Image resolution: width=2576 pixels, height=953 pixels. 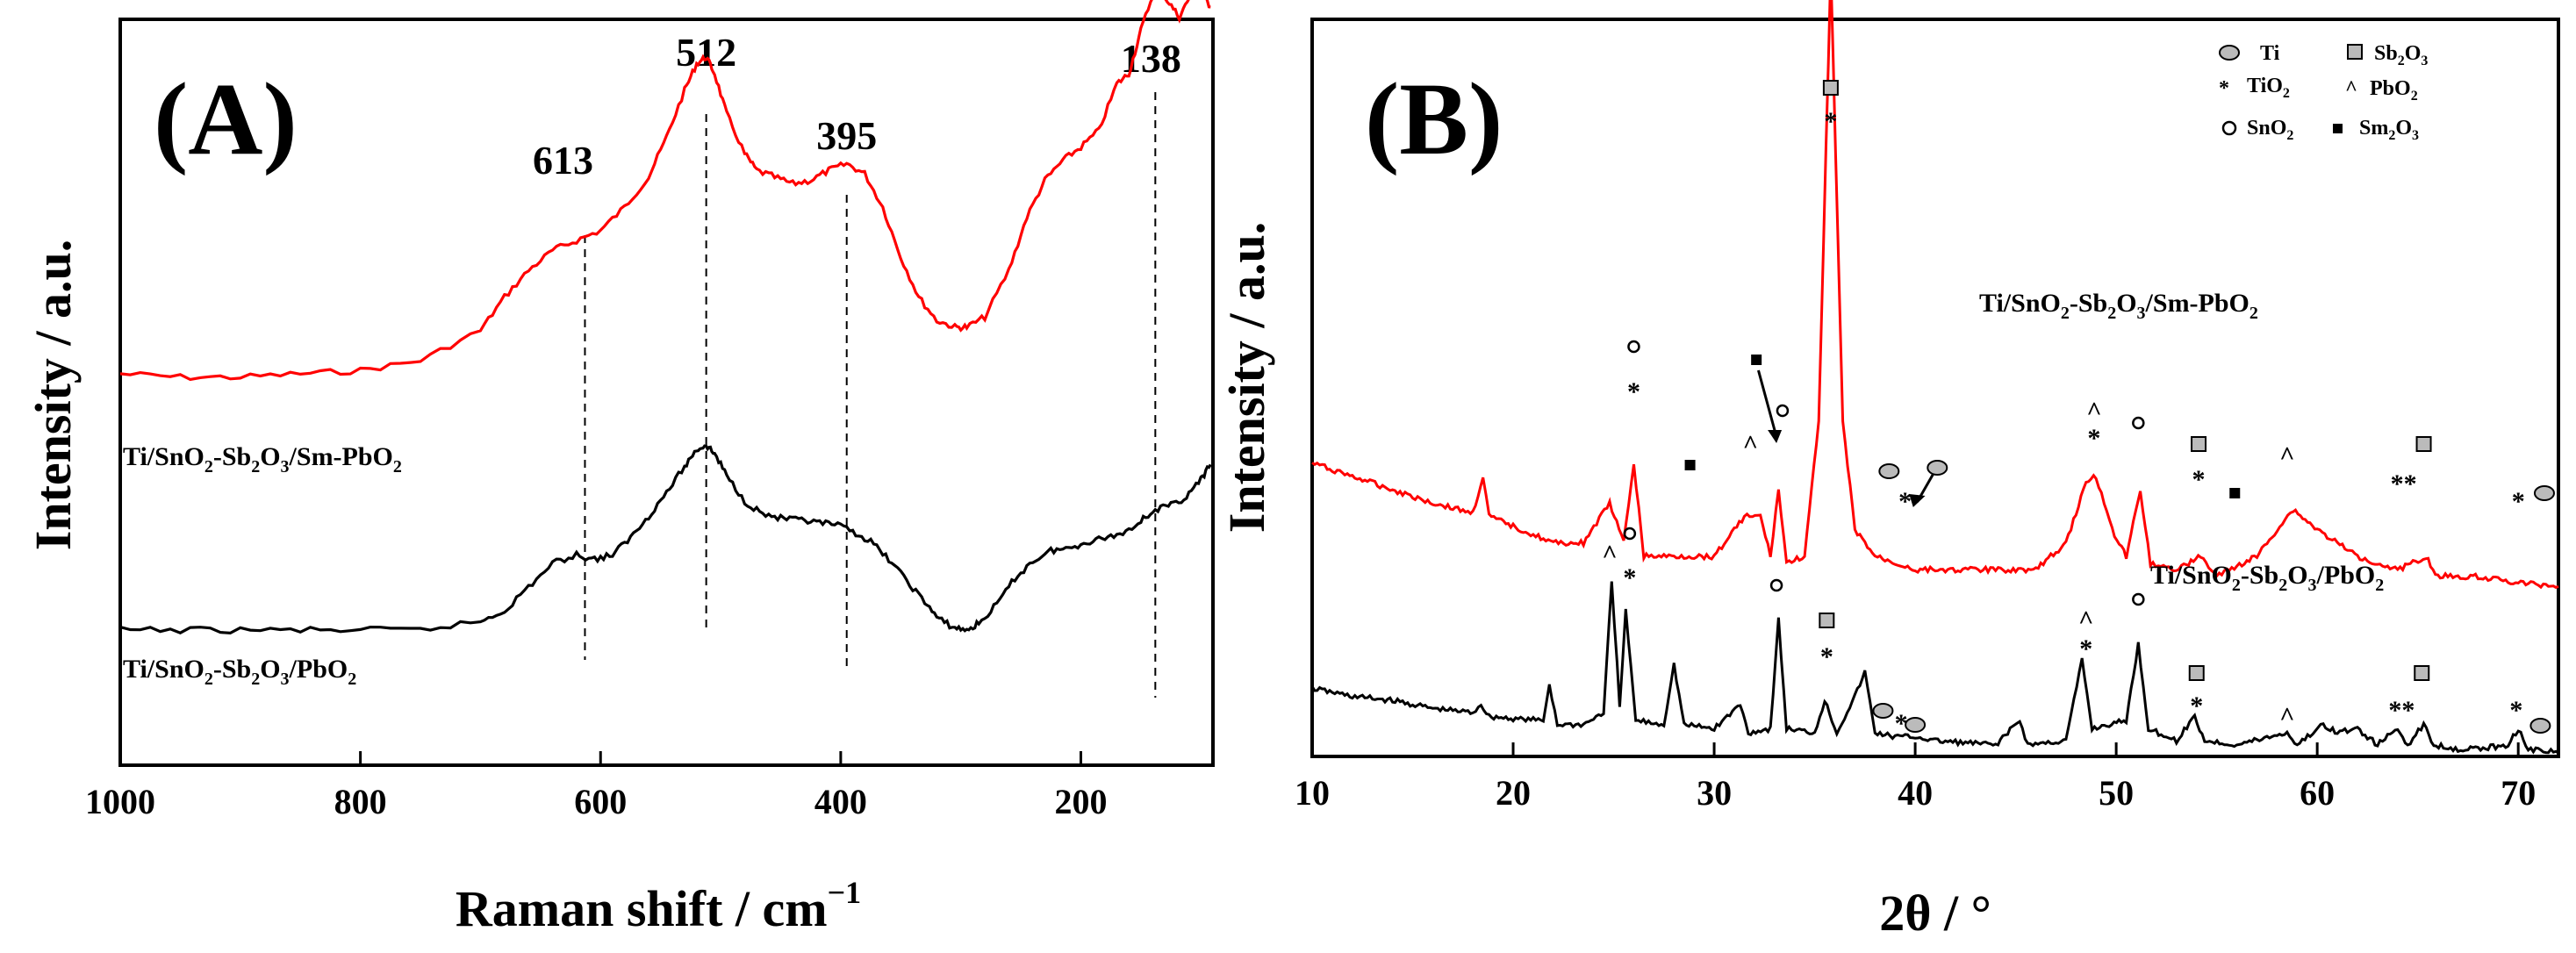 What do you see at coordinates (846, 135) in the screenshot?
I see `a-peak-label: 395` at bounding box center [846, 135].